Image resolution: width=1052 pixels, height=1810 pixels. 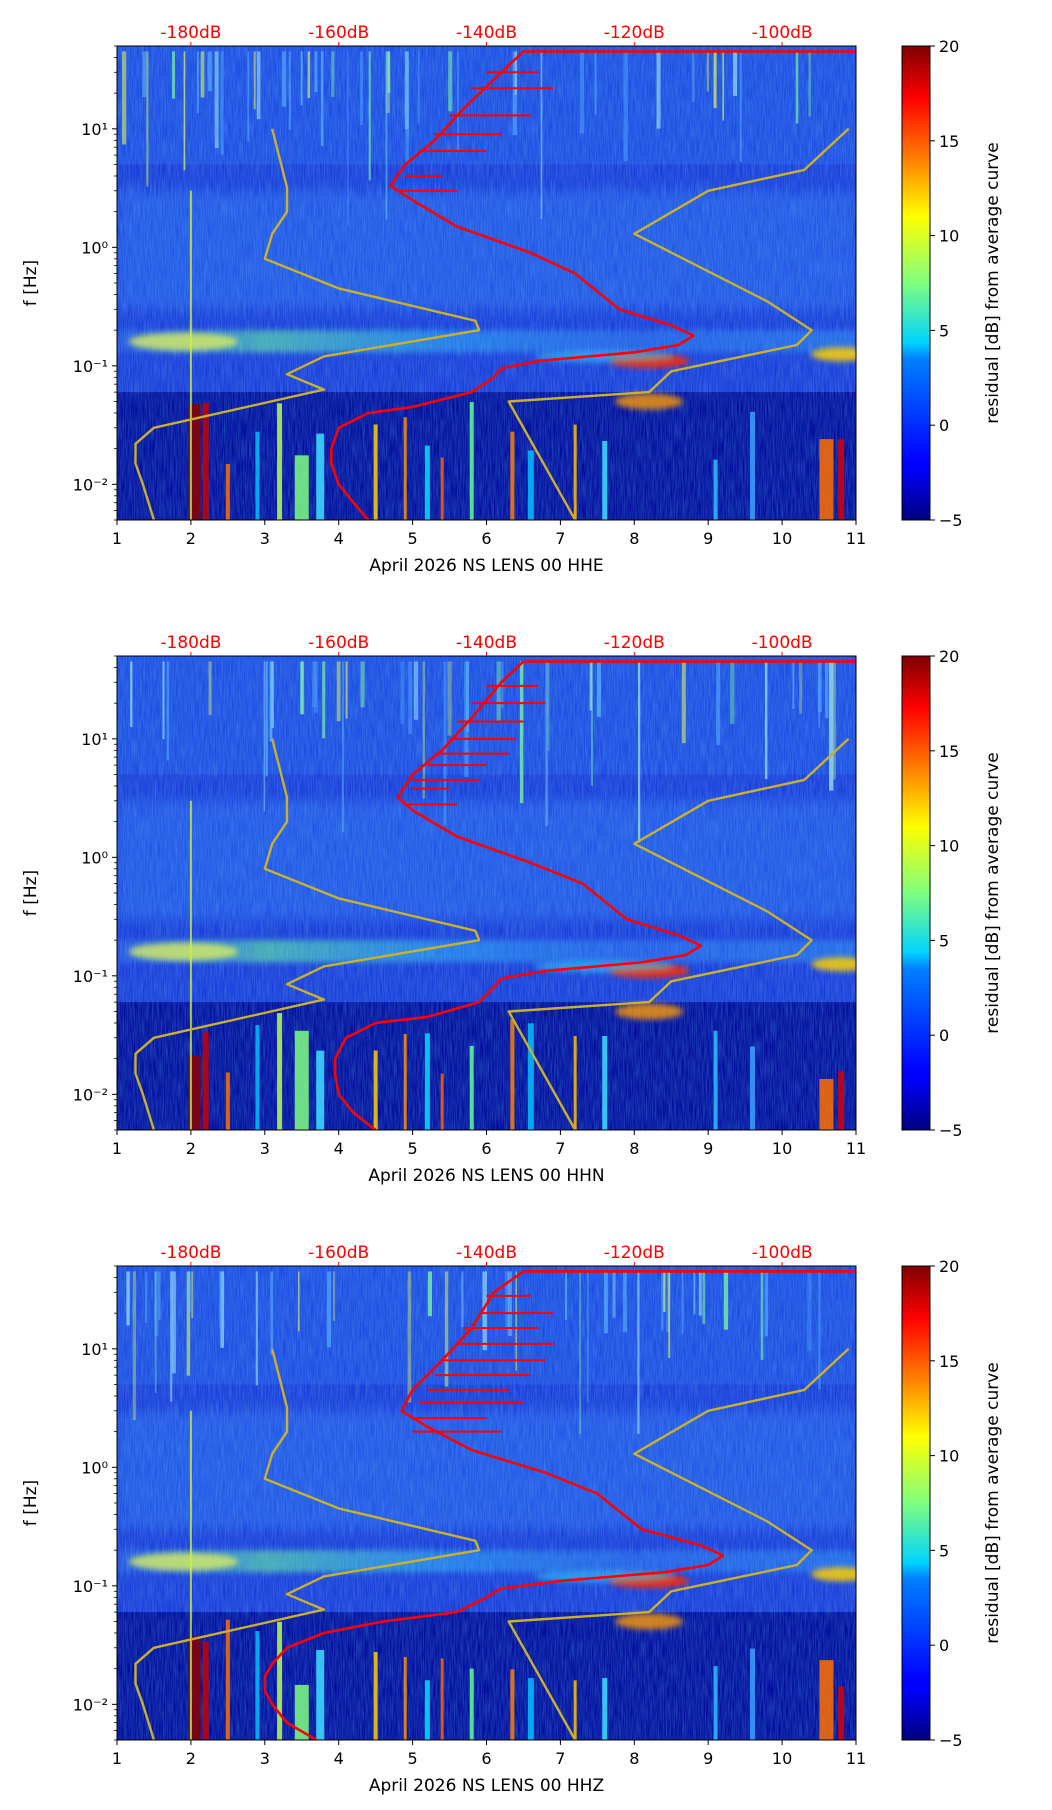 I want to click on x-tick-label: 2, so click(x=191, y=1758).